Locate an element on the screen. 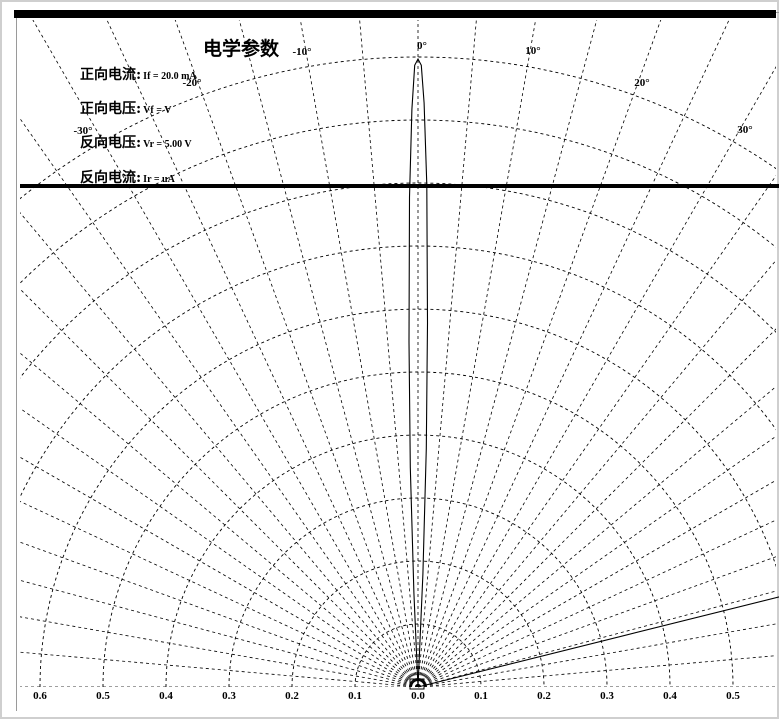 This screenshot has height=719, width=779. param-row-reverse-voltage: 反向电压: Vr = 5.00 V is located at coordinates (136, 142).